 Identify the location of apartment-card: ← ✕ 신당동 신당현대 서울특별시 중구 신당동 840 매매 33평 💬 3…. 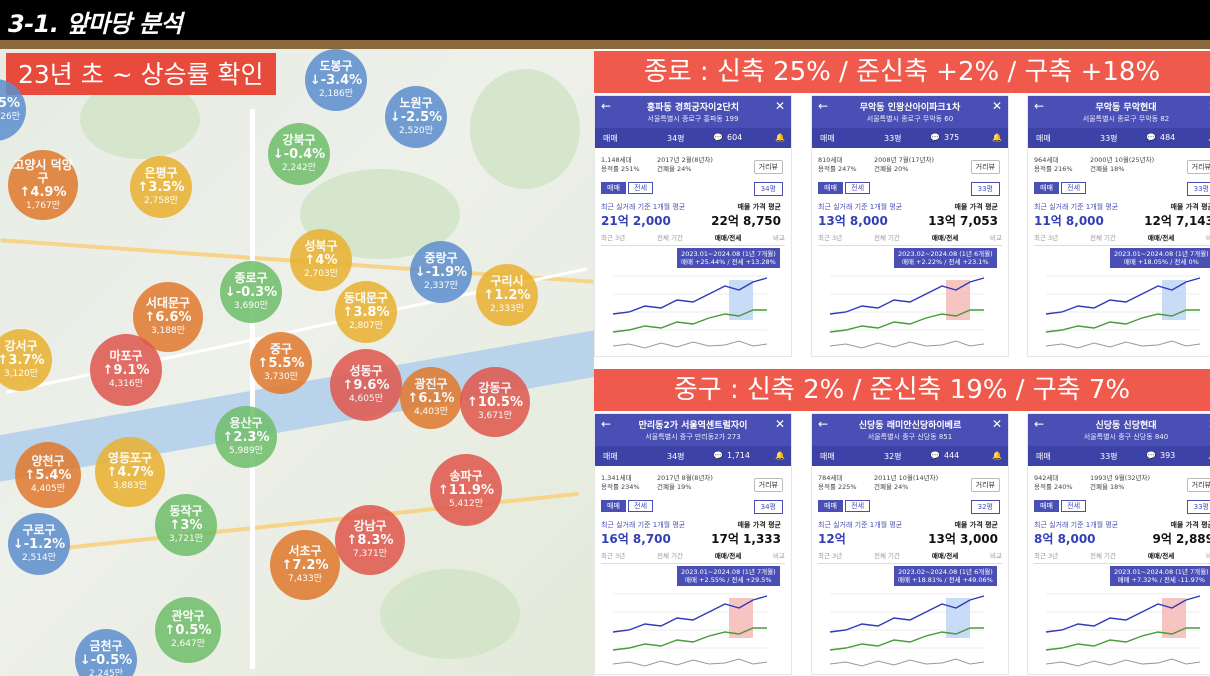
(1118, 544).